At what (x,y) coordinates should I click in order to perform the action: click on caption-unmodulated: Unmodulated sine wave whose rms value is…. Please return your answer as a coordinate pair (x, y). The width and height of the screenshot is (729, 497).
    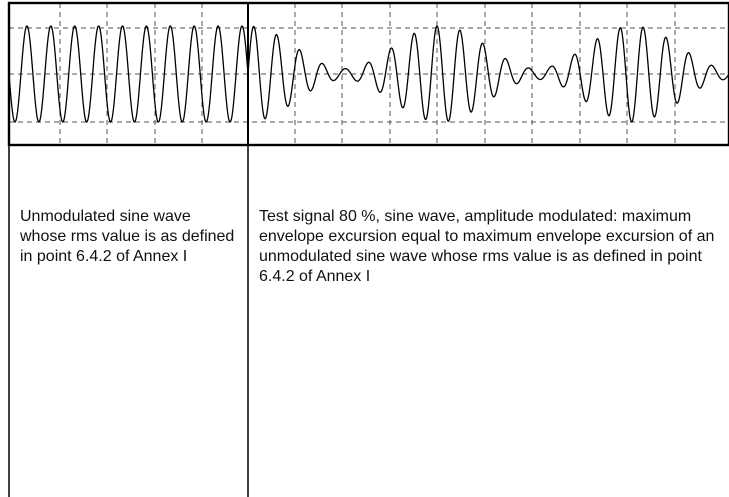
    Looking at the image, I should click on (127, 236).